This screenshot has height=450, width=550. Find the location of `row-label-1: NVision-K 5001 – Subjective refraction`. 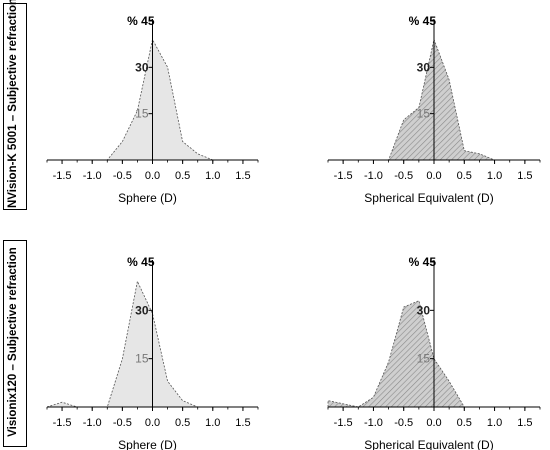

row-label-1: NVision-K 5001 – Subjective refraction is located at coordinates (13, 104).